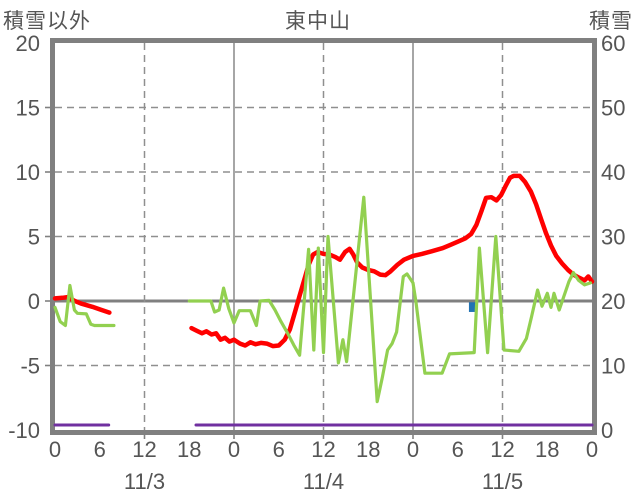 The height and width of the screenshot is (501, 636). Describe the element at coordinates (28, 108) in the screenshot. I see `left-axis-tick-label: 15` at that location.